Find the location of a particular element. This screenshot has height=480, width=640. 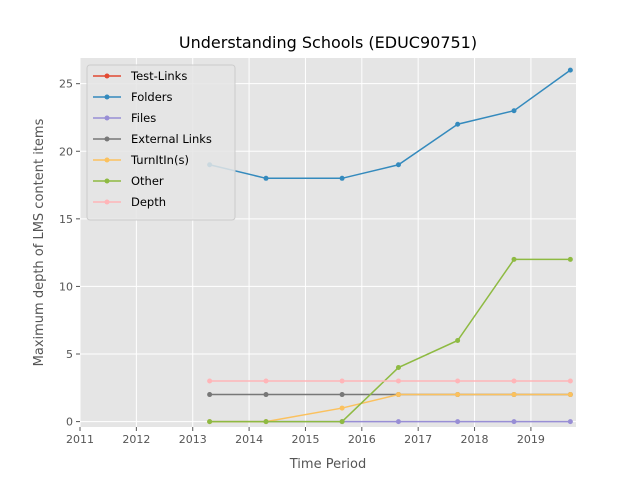

legend-label: Depth is located at coordinates (148, 202).